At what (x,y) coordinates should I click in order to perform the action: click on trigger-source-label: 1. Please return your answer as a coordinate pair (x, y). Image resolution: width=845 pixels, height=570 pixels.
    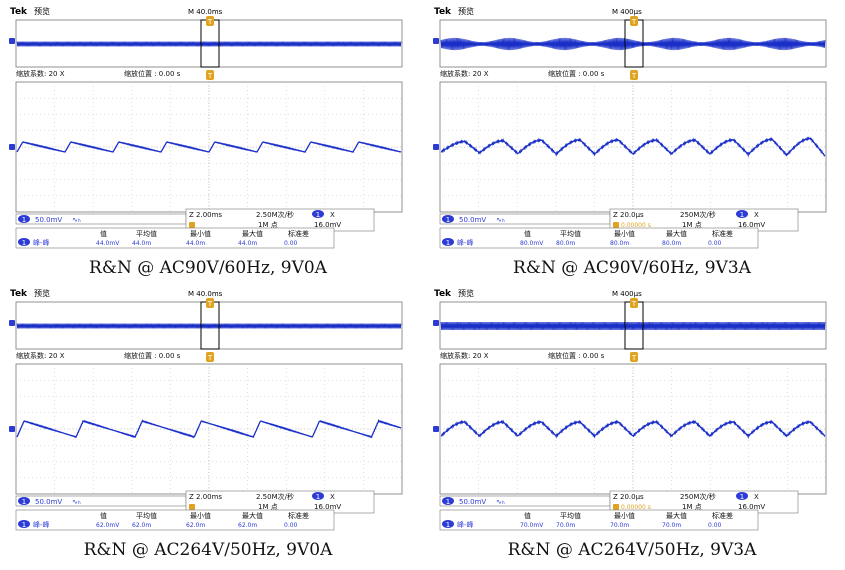
    Looking at the image, I should click on (318, 497).